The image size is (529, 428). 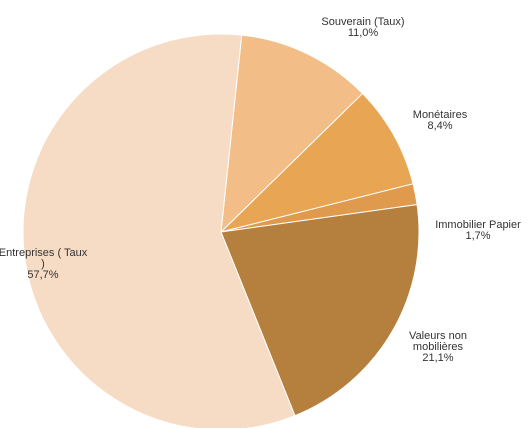 I want to click on slice-label-1: Monétaires 8,4%, so click(x=440, y=120).